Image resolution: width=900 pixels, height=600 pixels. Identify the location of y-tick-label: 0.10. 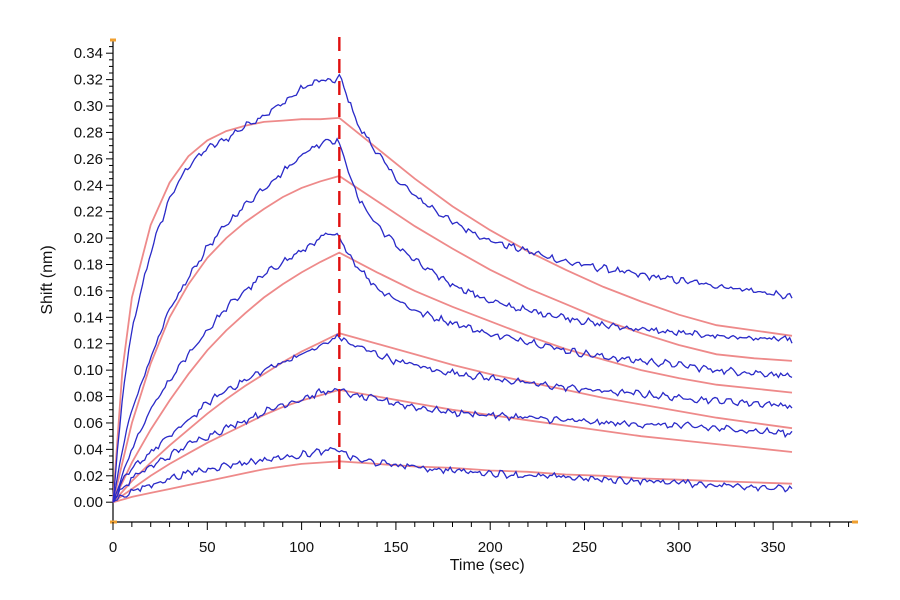
(88, 370).